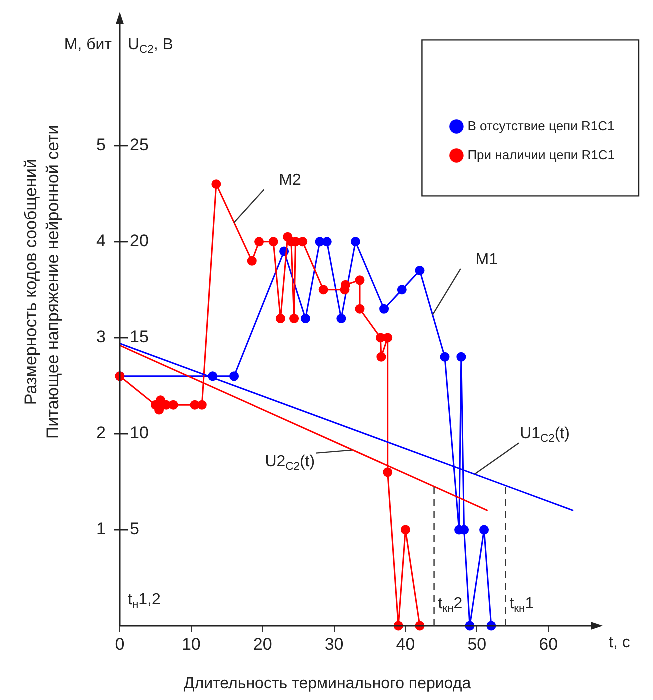  I want to click on y-tick-label: 2, so click(101, 433).